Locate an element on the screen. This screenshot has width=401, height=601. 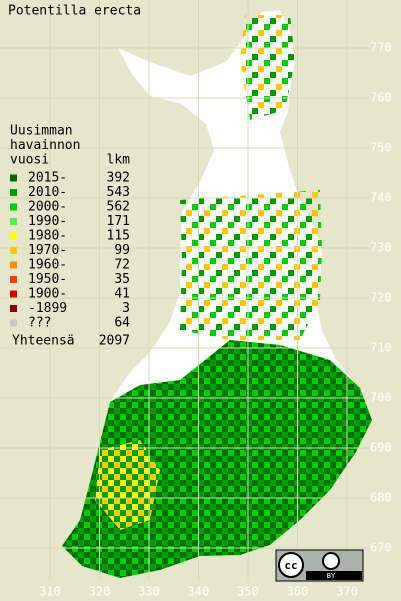
y-tick-label: 710 is located at coordinates (381, 348).